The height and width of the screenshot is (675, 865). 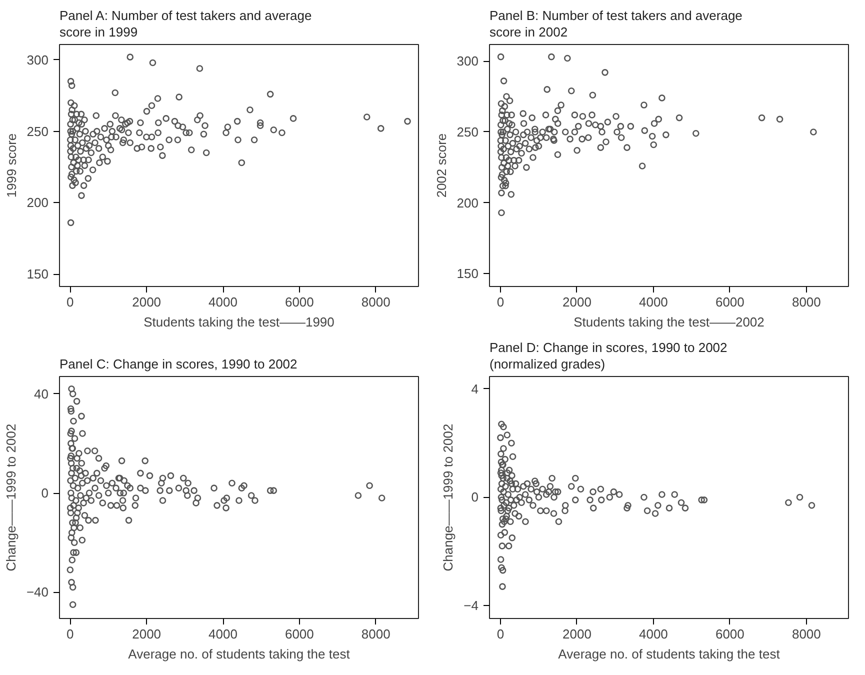 What do you see at coordinates (441, 165) in the screenshot?
I see `y-axis-title: 2002 score` at bounding box center [441, 165].